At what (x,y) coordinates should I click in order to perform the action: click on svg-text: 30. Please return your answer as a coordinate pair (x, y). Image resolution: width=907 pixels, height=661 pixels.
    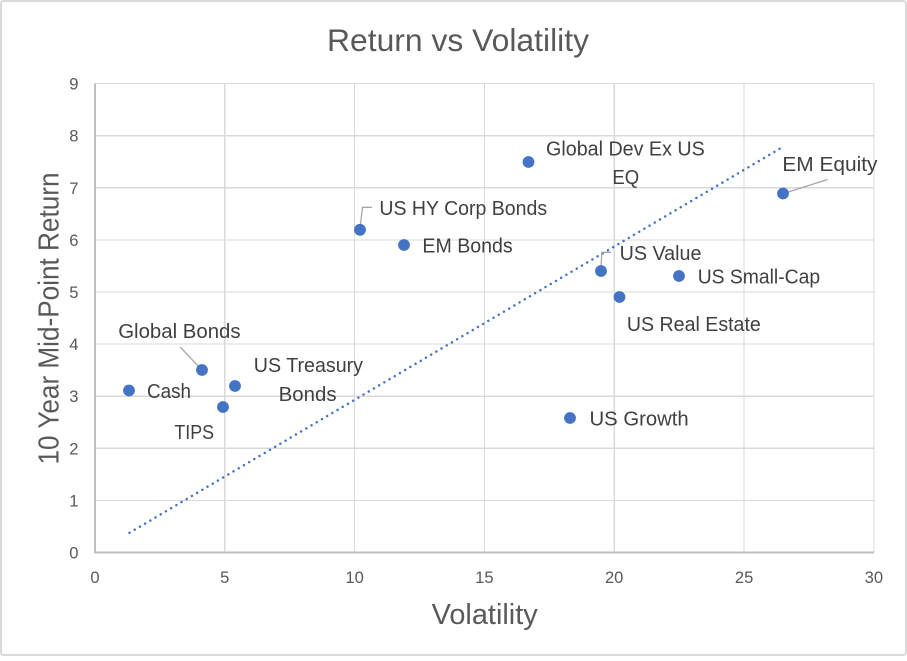
    Looking at the image, I should click on (874, 577).